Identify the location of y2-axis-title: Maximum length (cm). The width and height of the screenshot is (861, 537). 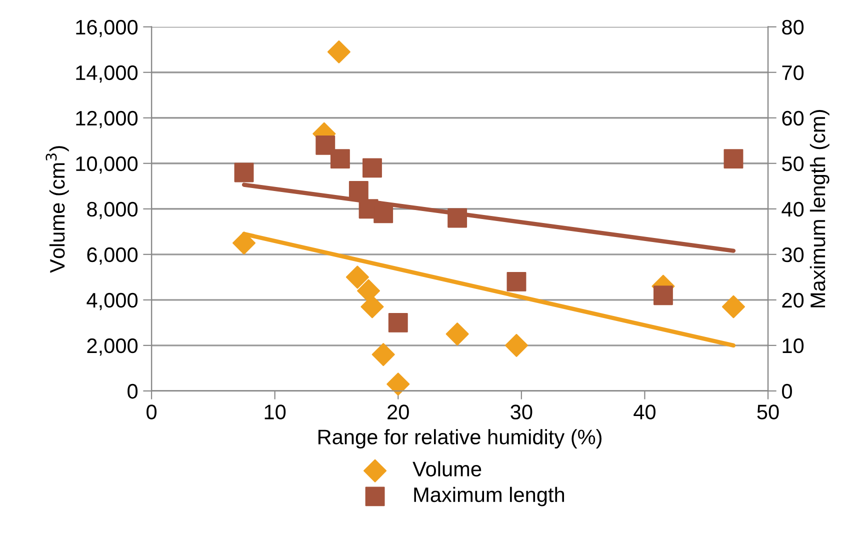
(820, 209).